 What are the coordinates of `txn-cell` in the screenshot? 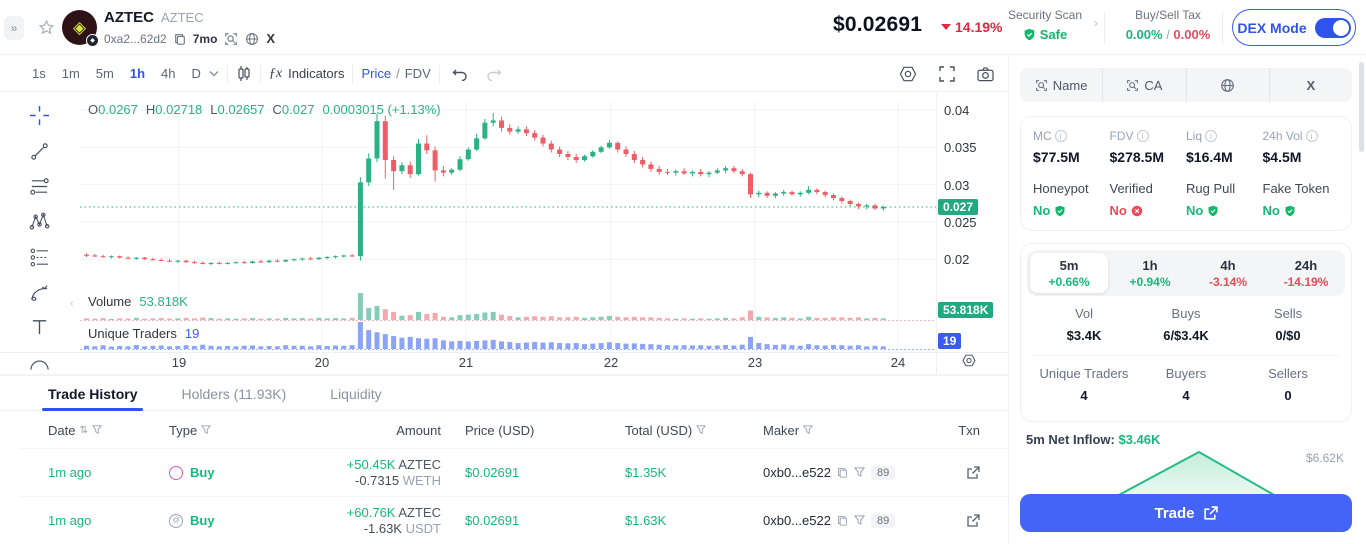 It's located at (979, 472).